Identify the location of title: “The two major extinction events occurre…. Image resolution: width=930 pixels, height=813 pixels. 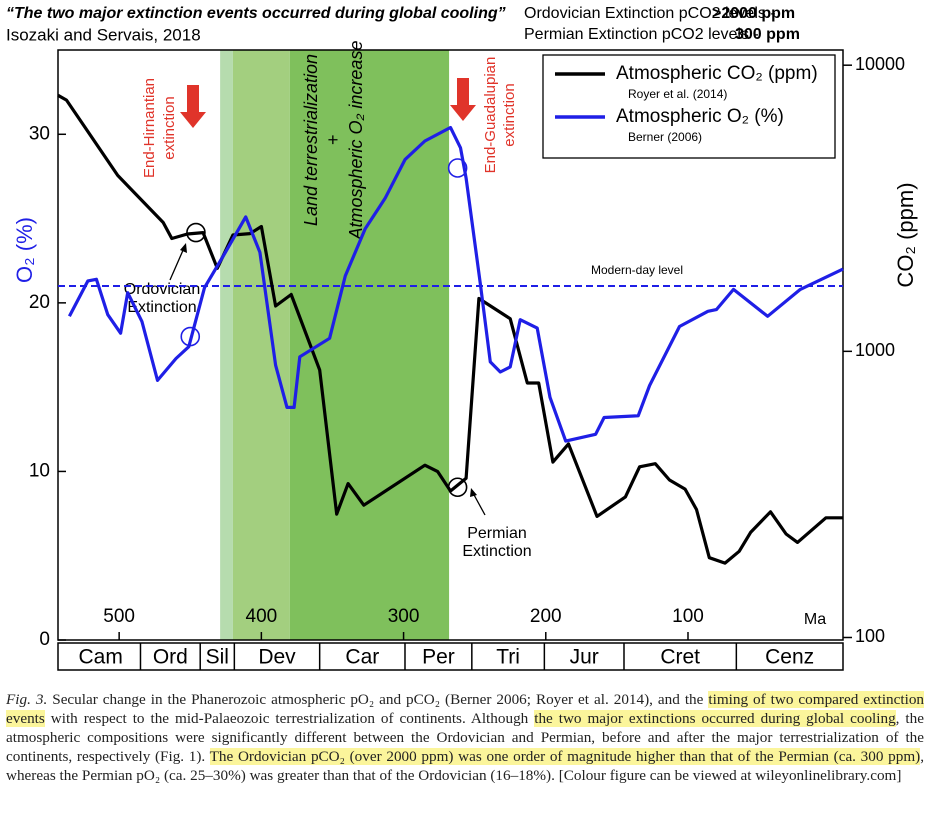
(256, 13).